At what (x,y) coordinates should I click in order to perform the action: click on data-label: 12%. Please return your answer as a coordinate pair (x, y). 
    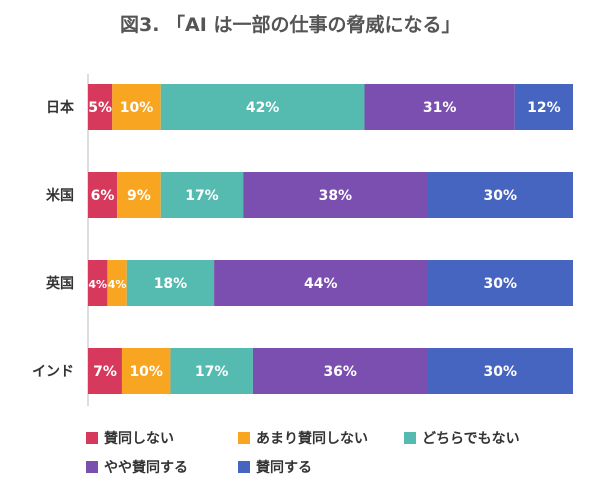
    Looking at the image, I should click on (544, 108).